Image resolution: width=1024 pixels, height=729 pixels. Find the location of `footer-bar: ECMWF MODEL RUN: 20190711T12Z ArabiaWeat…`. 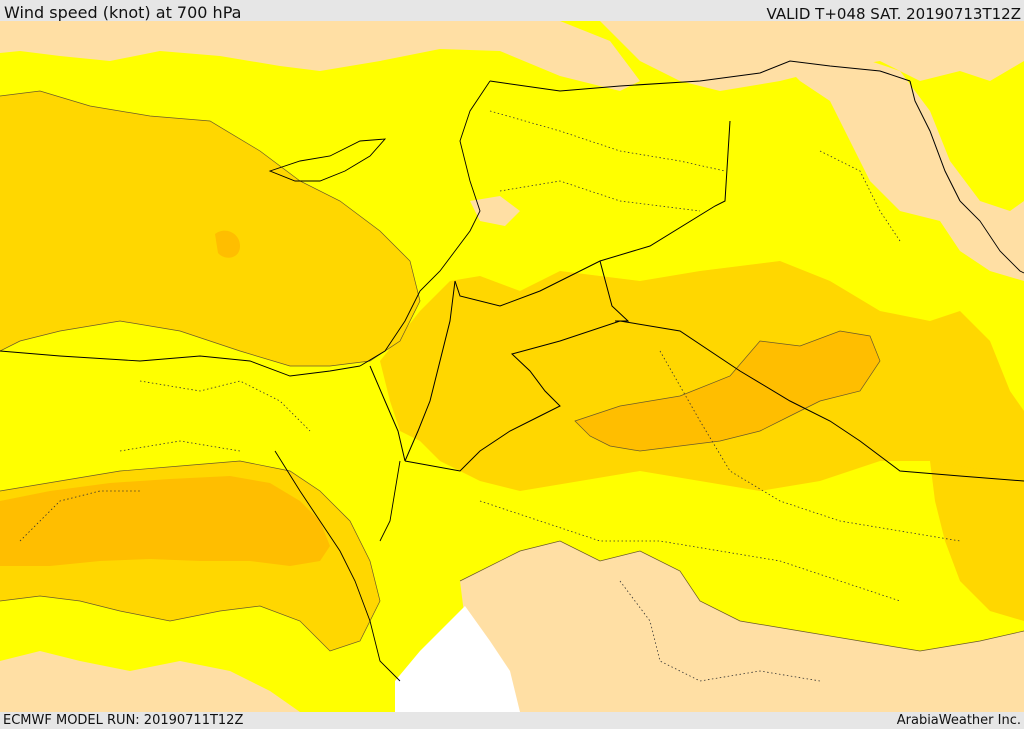

footer-bar: ECMWF MODEL RUN: 20190711T12Z ArabiaWeat… is located at coordinates (512, 720).